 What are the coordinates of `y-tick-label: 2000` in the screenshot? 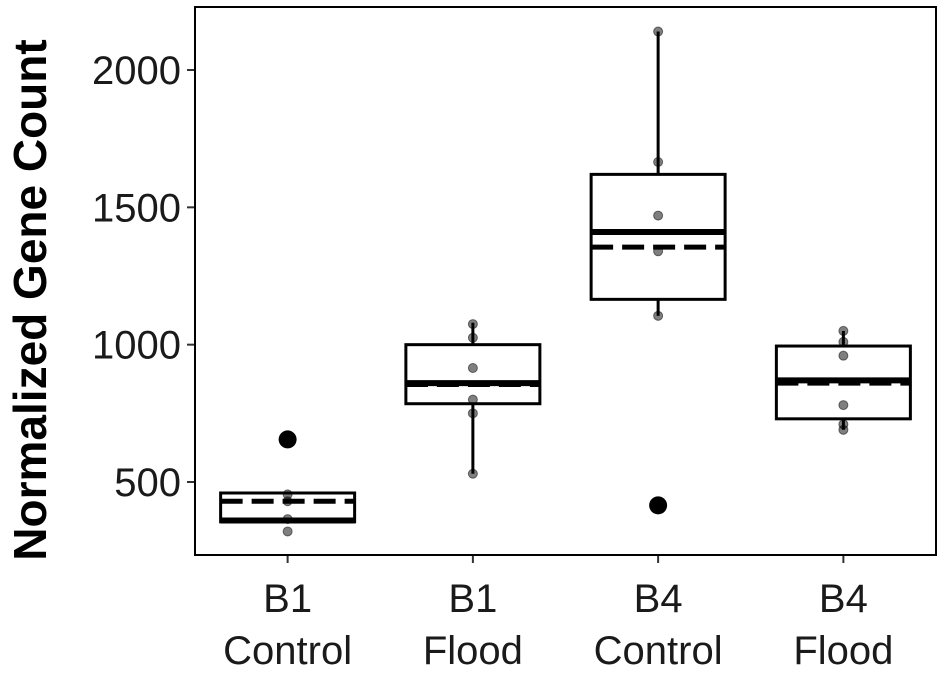 It's located at (136, 71).